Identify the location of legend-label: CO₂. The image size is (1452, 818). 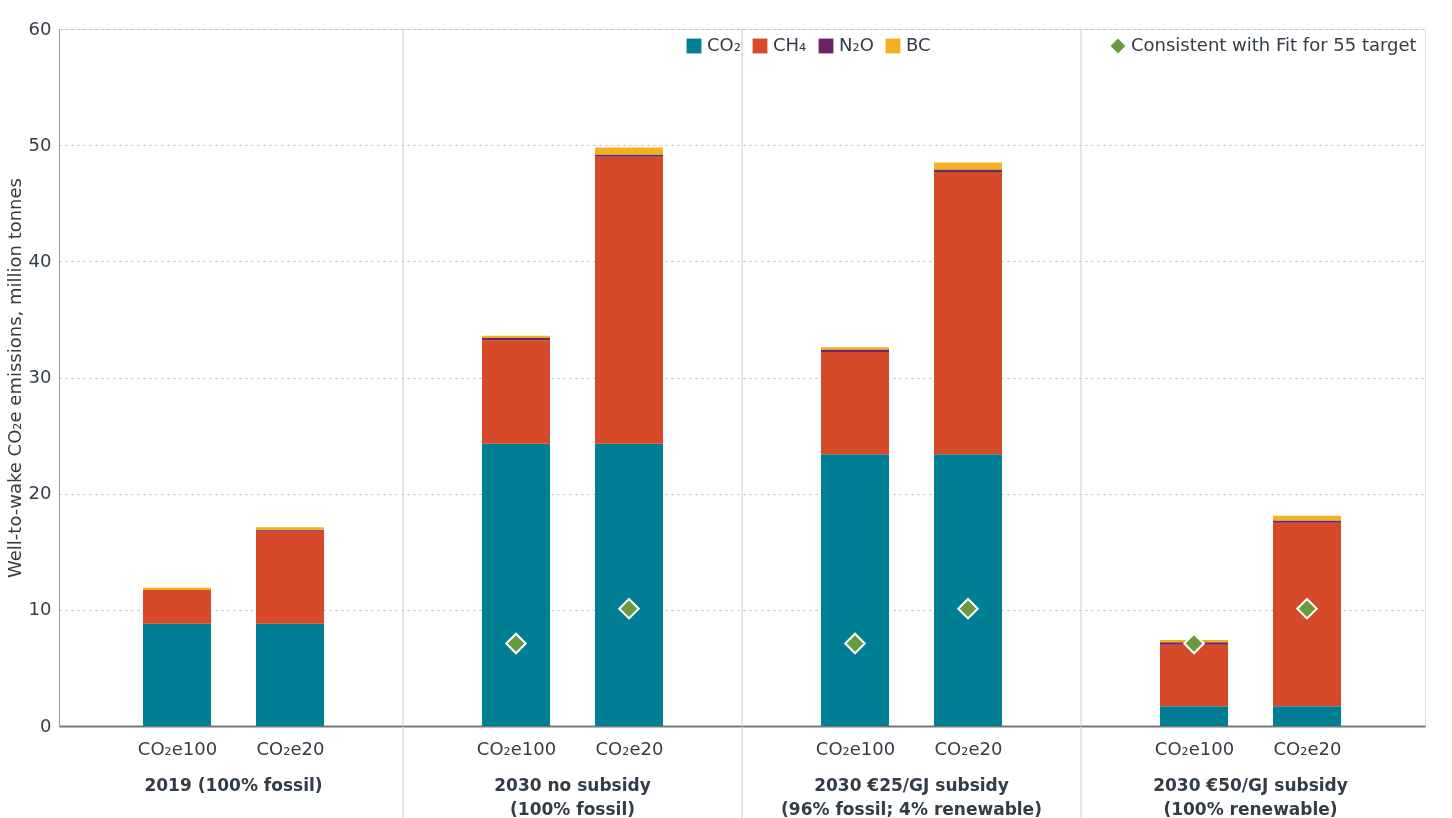
(724, 44).